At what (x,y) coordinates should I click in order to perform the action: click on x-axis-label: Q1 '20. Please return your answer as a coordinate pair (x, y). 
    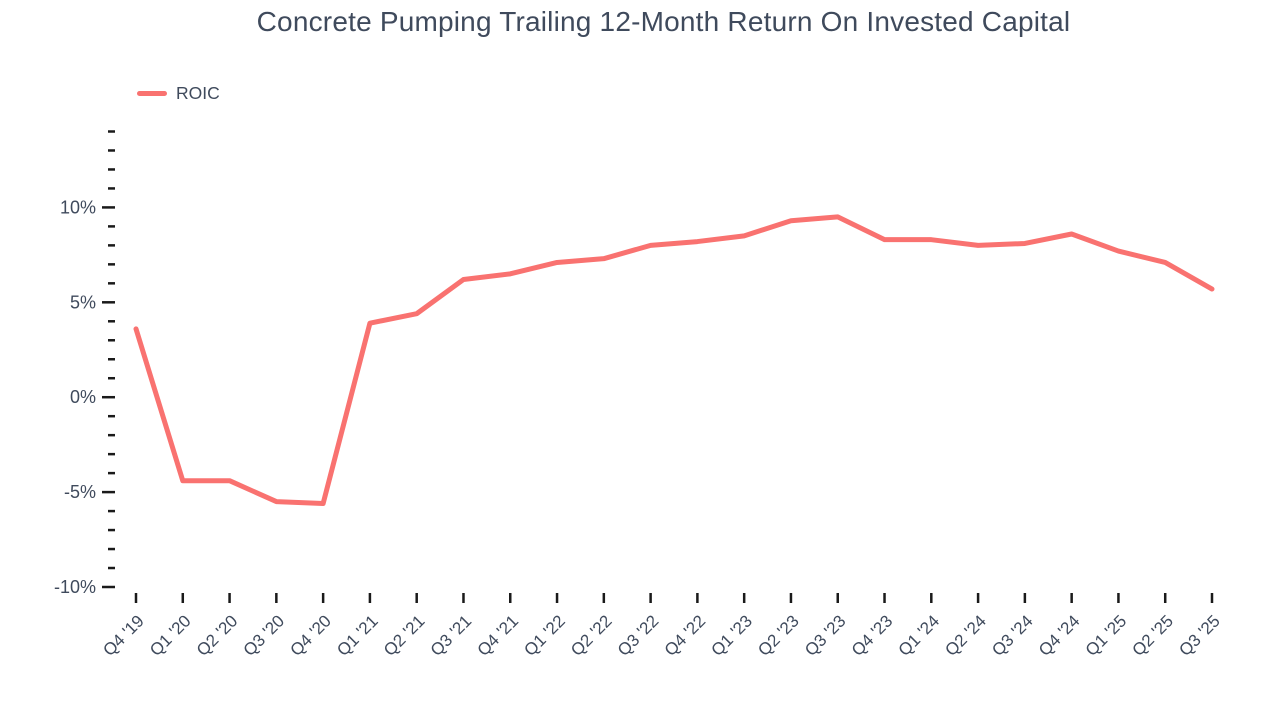
    Looking at the image, I should click on (170, 635).